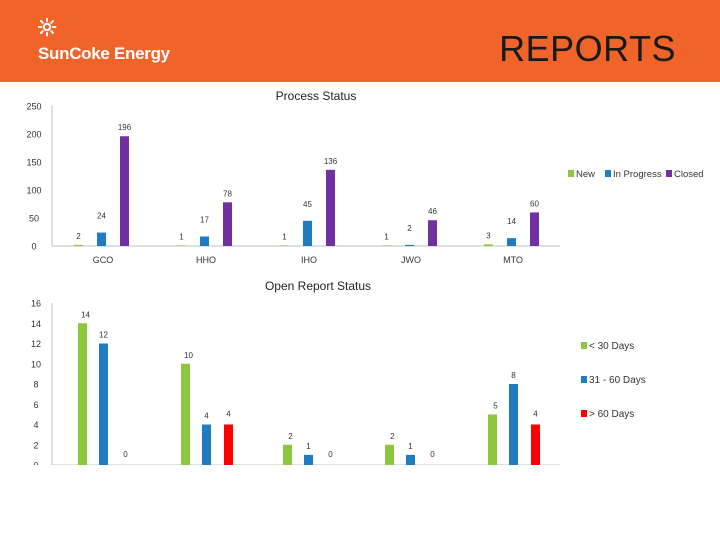 The height and width of the screenshot is (540, 720). Describe the element at coordinates (125, 127) in the screenshot. I see `data-label: 196` at that location.